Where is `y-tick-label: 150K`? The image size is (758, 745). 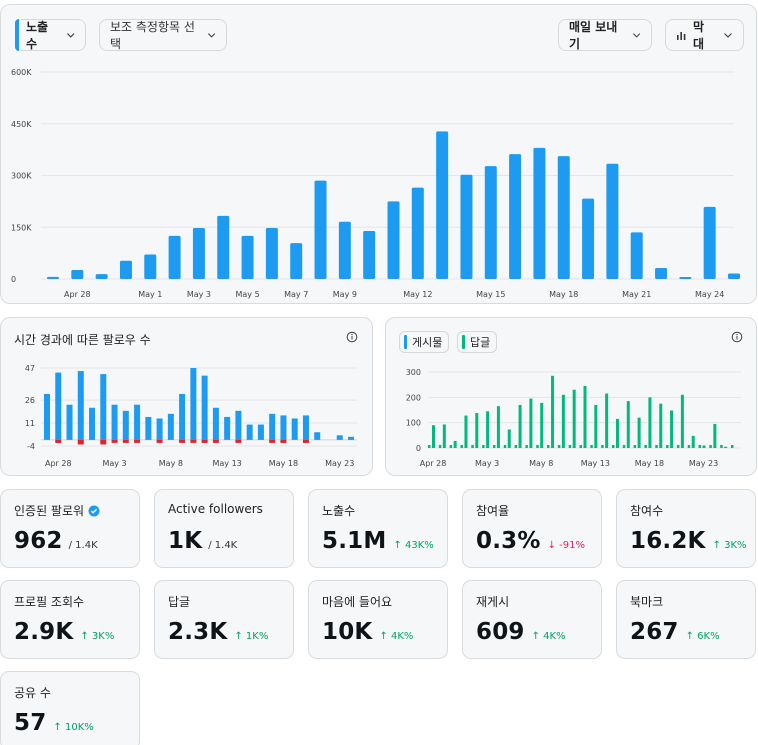 y-tick-label: 150K is located at coordinates (21, 227).